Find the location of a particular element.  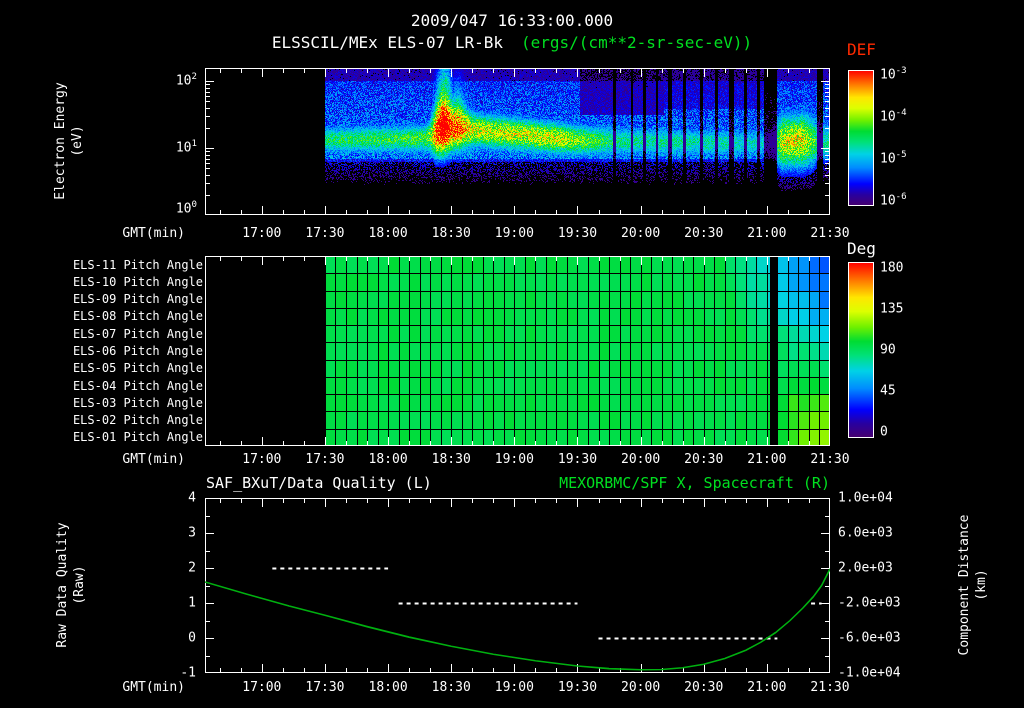

def-colorbar-tick-label: 10-5 is located at coordinates (893, 158).